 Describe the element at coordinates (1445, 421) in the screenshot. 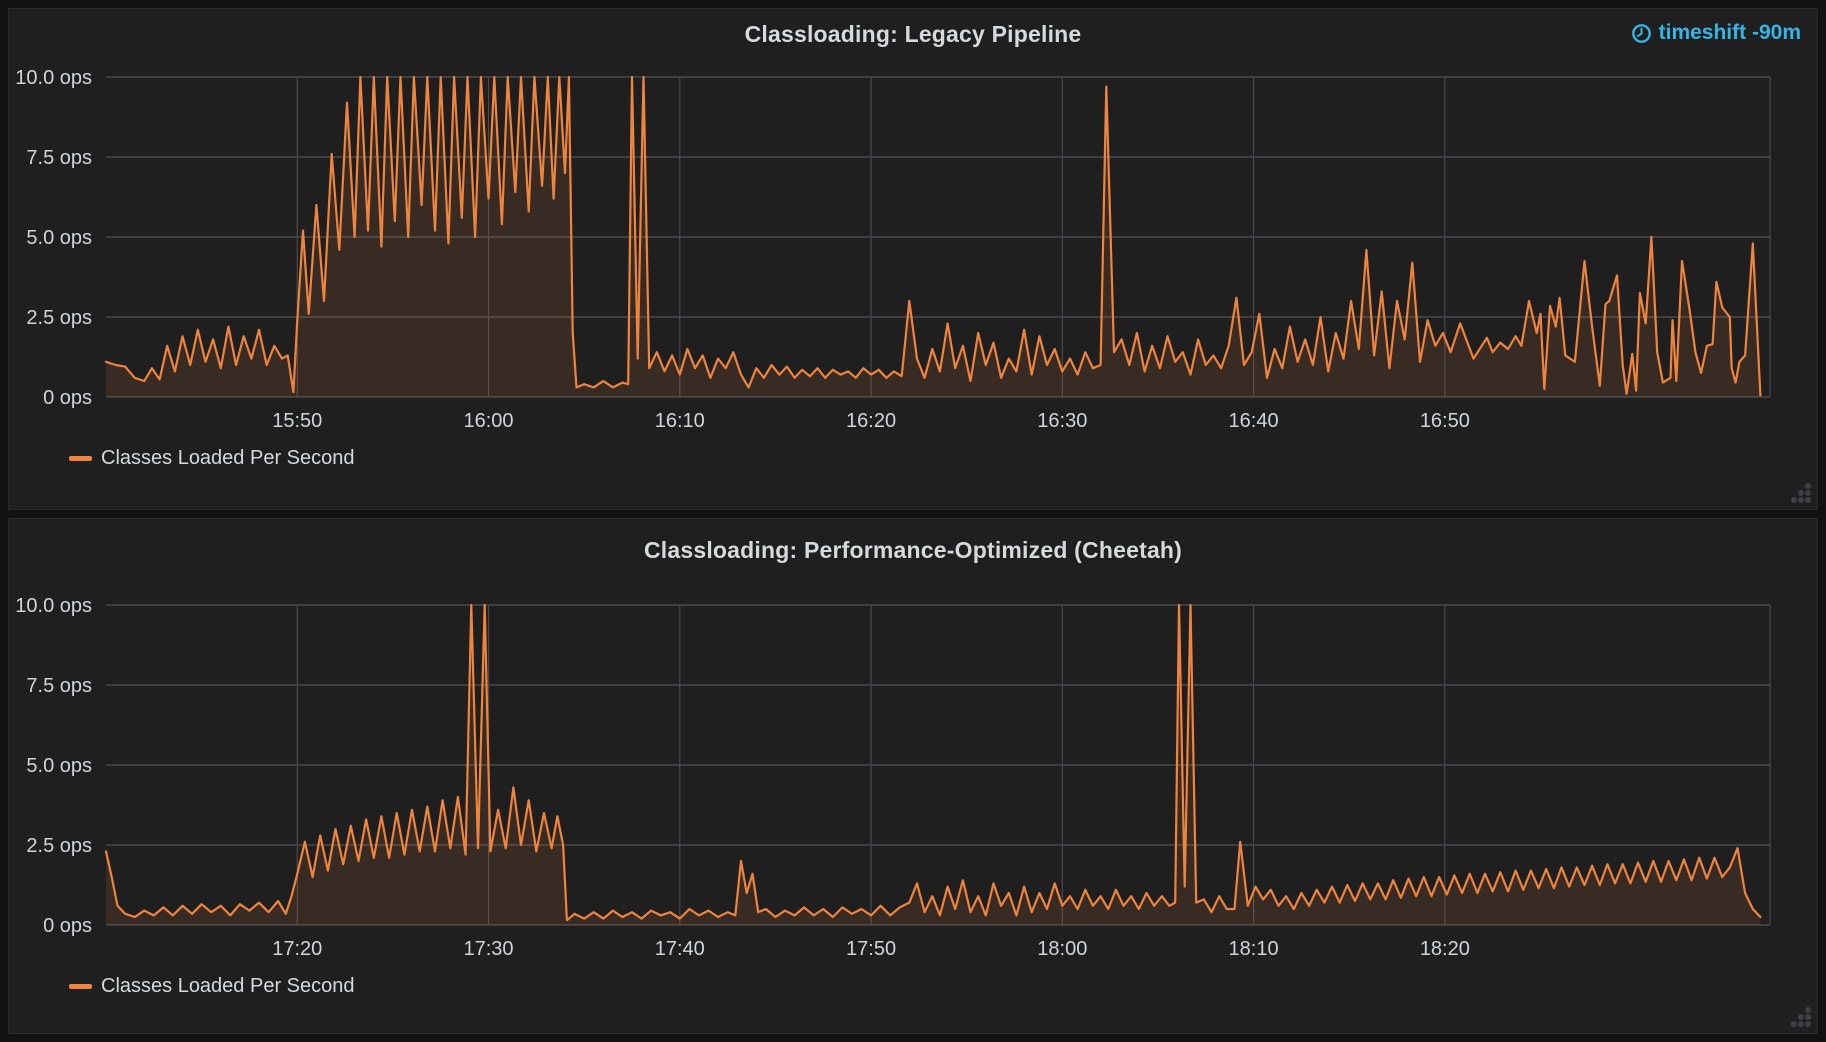

I see `x-axis-tick-label: 16:50` at that location.